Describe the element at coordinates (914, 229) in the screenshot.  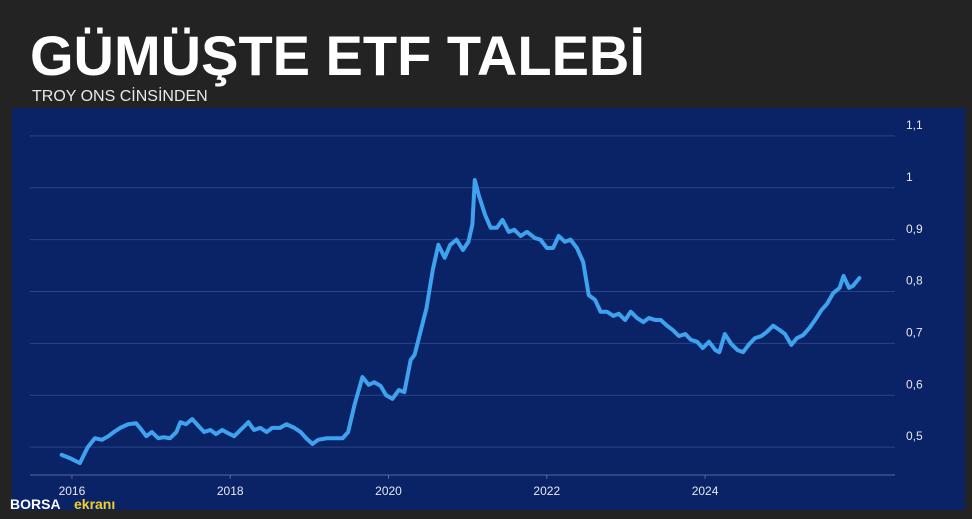
I see `y-tick-label: 0,9` at that location.